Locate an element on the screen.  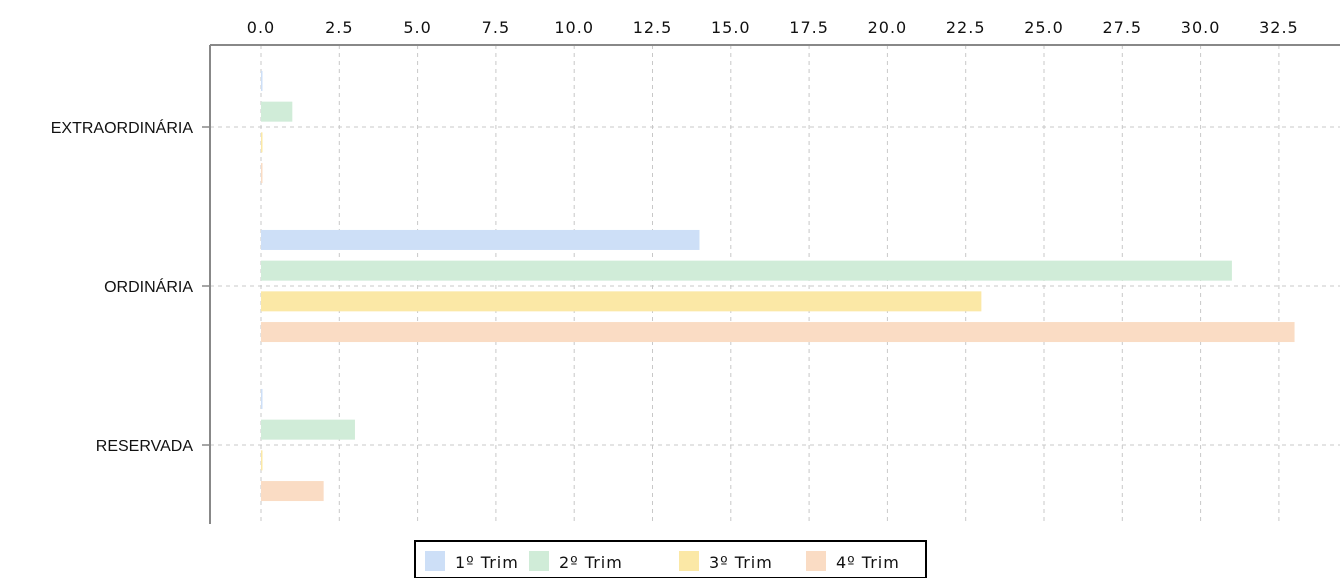
legend-label: 3º Trim is located at coordinates (741, 562).